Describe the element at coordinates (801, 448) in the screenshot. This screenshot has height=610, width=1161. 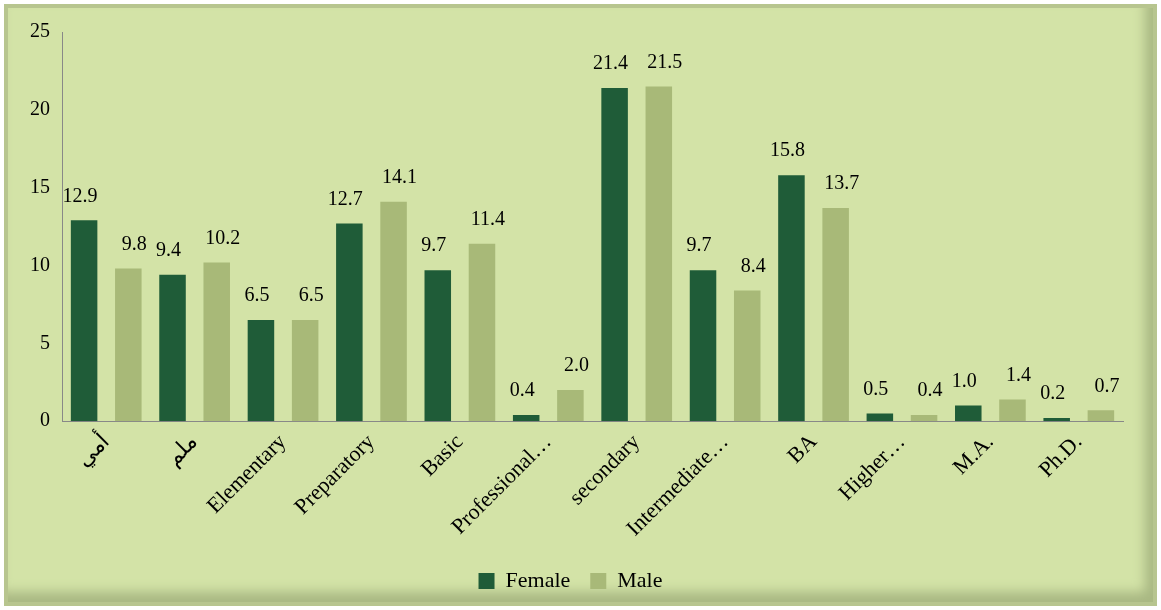
I see `x-tick-label: BA` at that location.